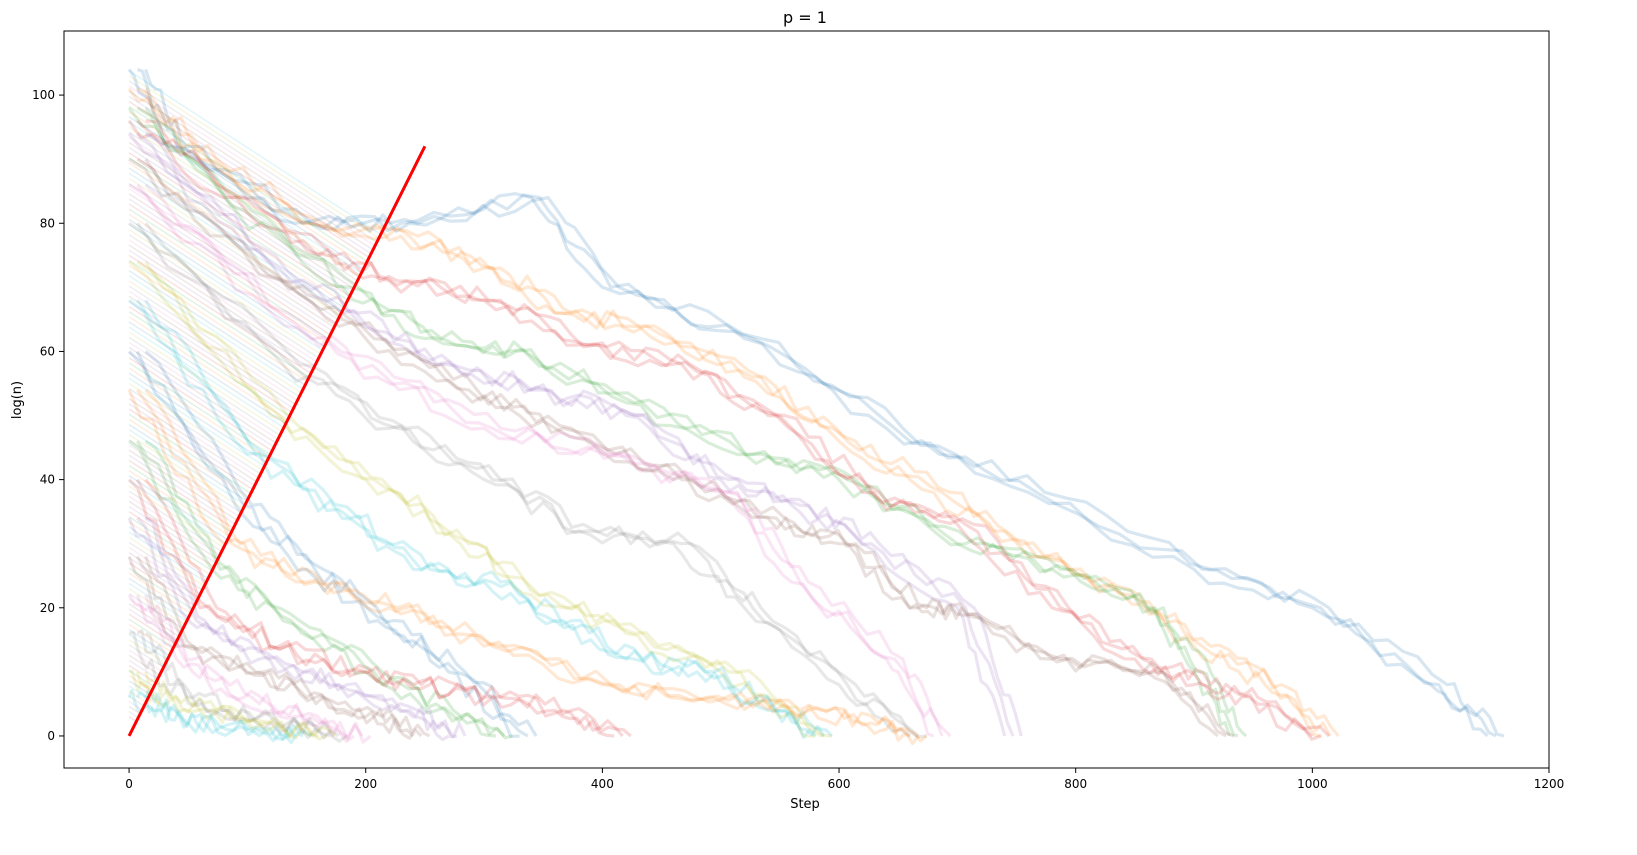 This screenshot has height=855, width=1637. Describe the element at coordinates (805, 17) in the screenshot. I see `chart-title: p = 1` at that location.